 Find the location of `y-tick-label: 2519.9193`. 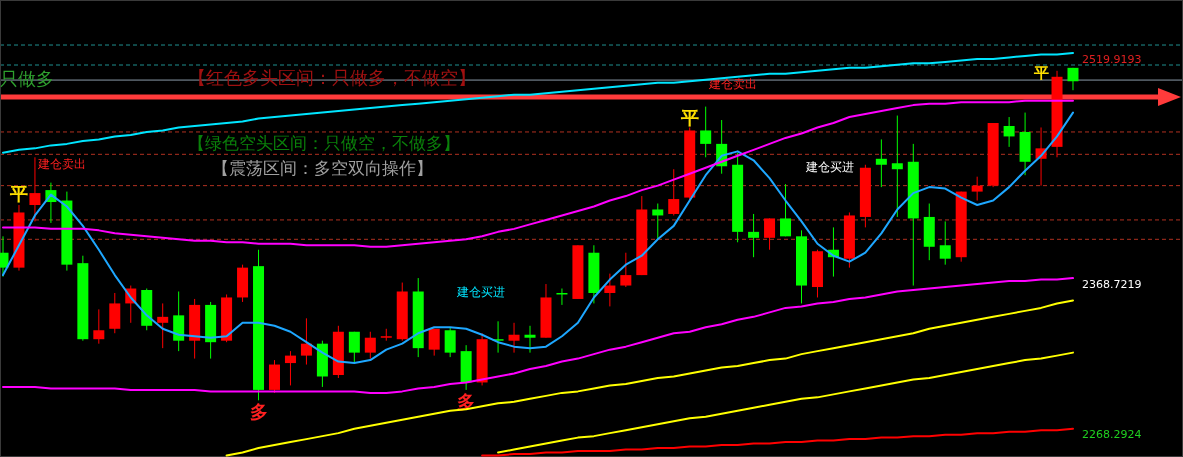

y-tick-label: 2519.9193 is located at coordinates (1112, 60).